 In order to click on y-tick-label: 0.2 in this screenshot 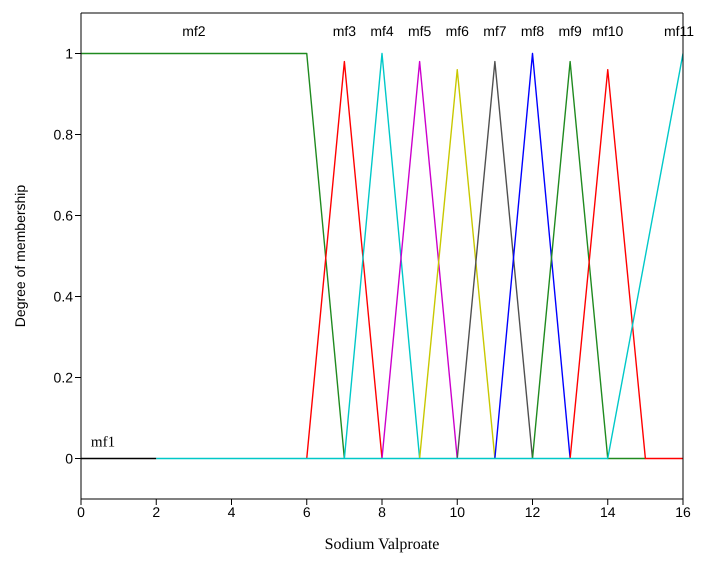, I will do `click(64, 377)`.